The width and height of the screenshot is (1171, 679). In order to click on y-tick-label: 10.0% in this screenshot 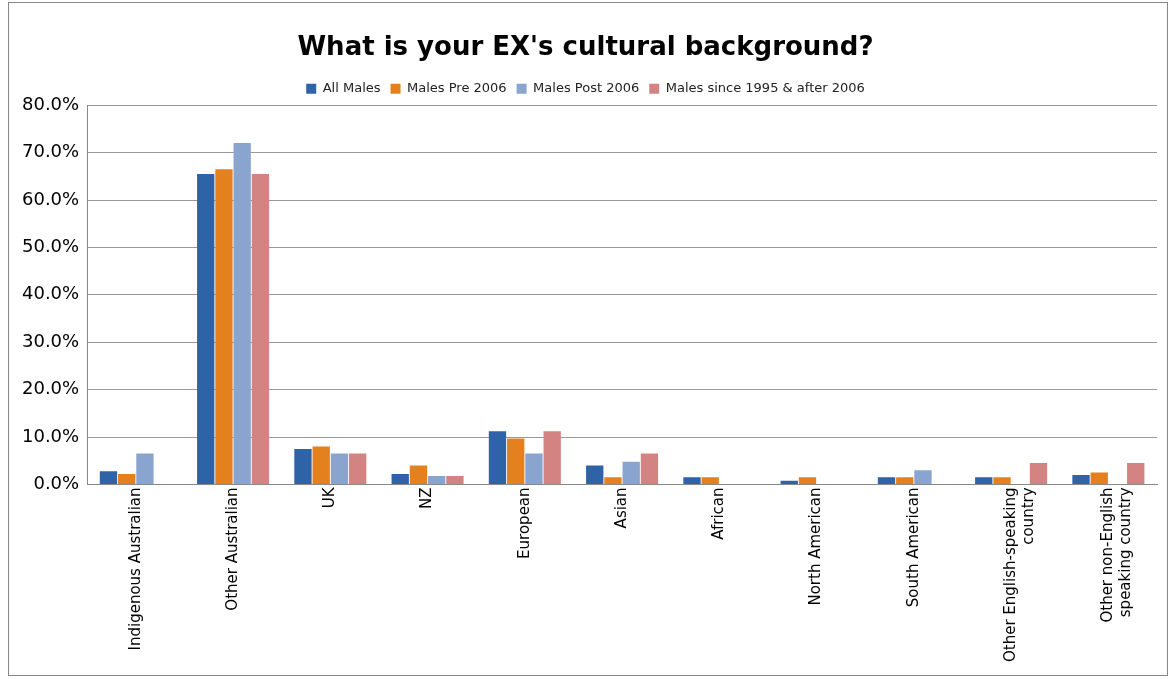, I will do `click(50, 435)`.